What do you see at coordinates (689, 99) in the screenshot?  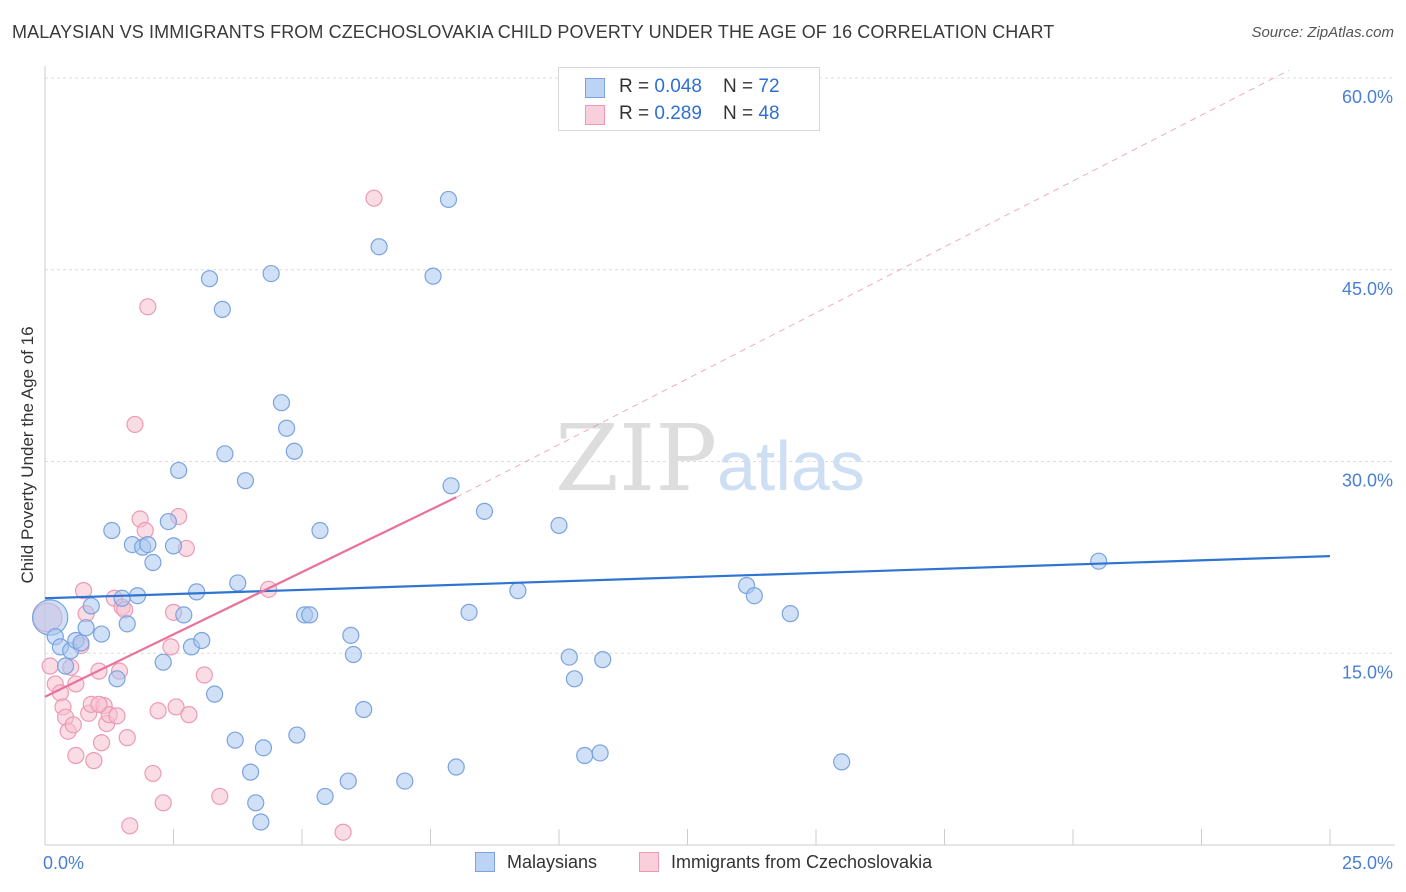 I see `stats-legend: R = 0.048 N = 72 R = 0.289 N = 48` at bounding box center [689, 99].